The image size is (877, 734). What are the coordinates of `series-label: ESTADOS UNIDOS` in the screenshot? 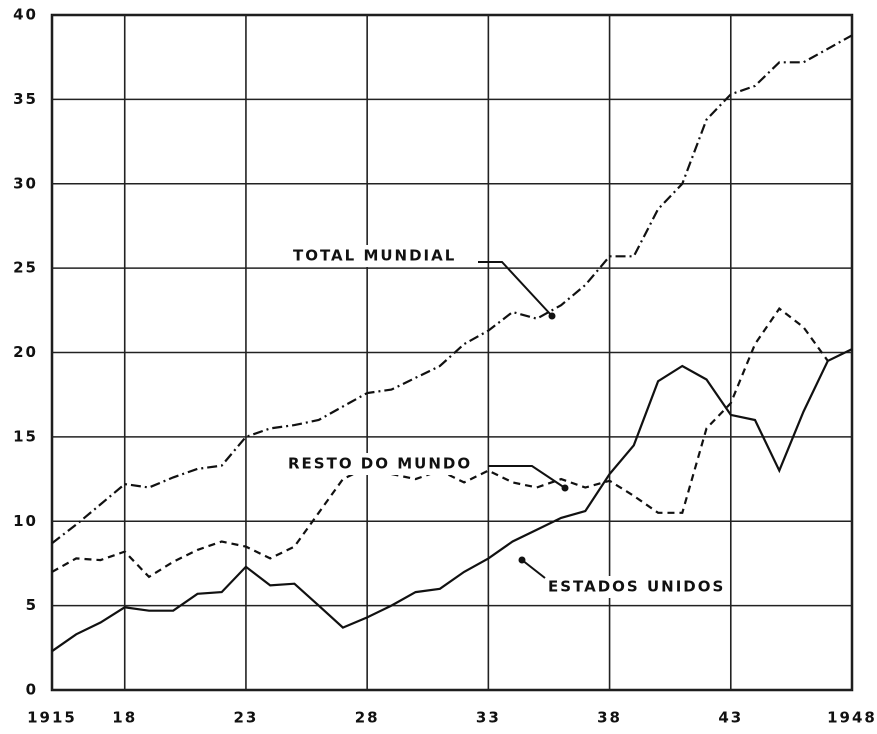 It's located at (636, 587).